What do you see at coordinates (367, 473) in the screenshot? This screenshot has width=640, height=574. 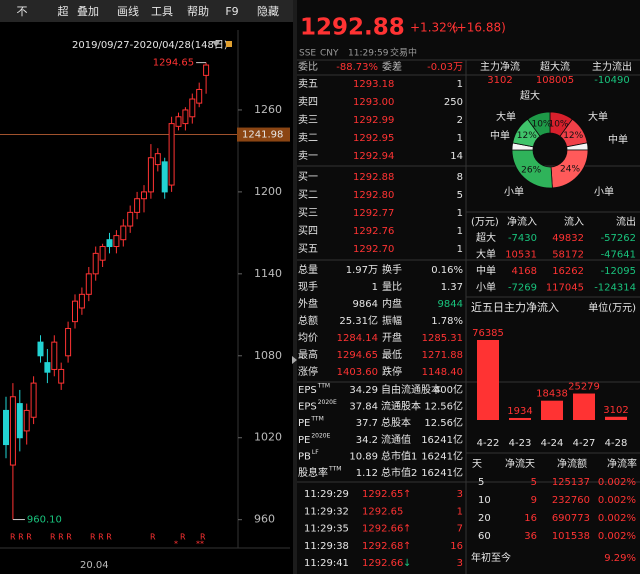 I see `fund-value: 1.12` at bounding box center [367, 473].